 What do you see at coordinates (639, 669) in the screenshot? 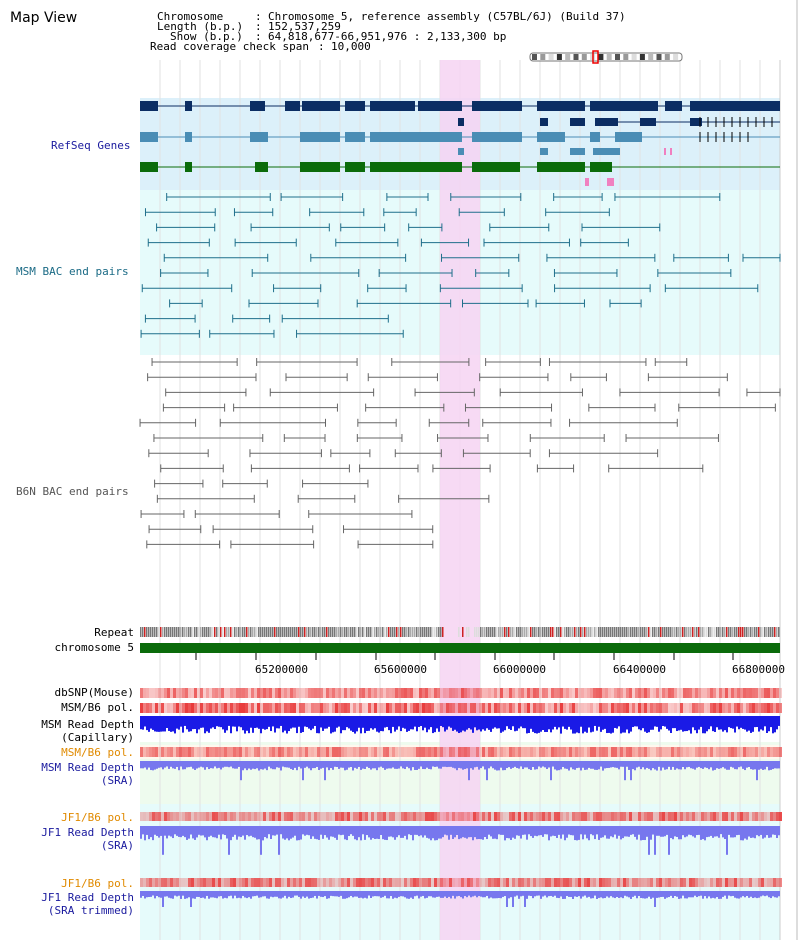
I see `axis-tick-label: 66400000` at bounding box center [639, 669].